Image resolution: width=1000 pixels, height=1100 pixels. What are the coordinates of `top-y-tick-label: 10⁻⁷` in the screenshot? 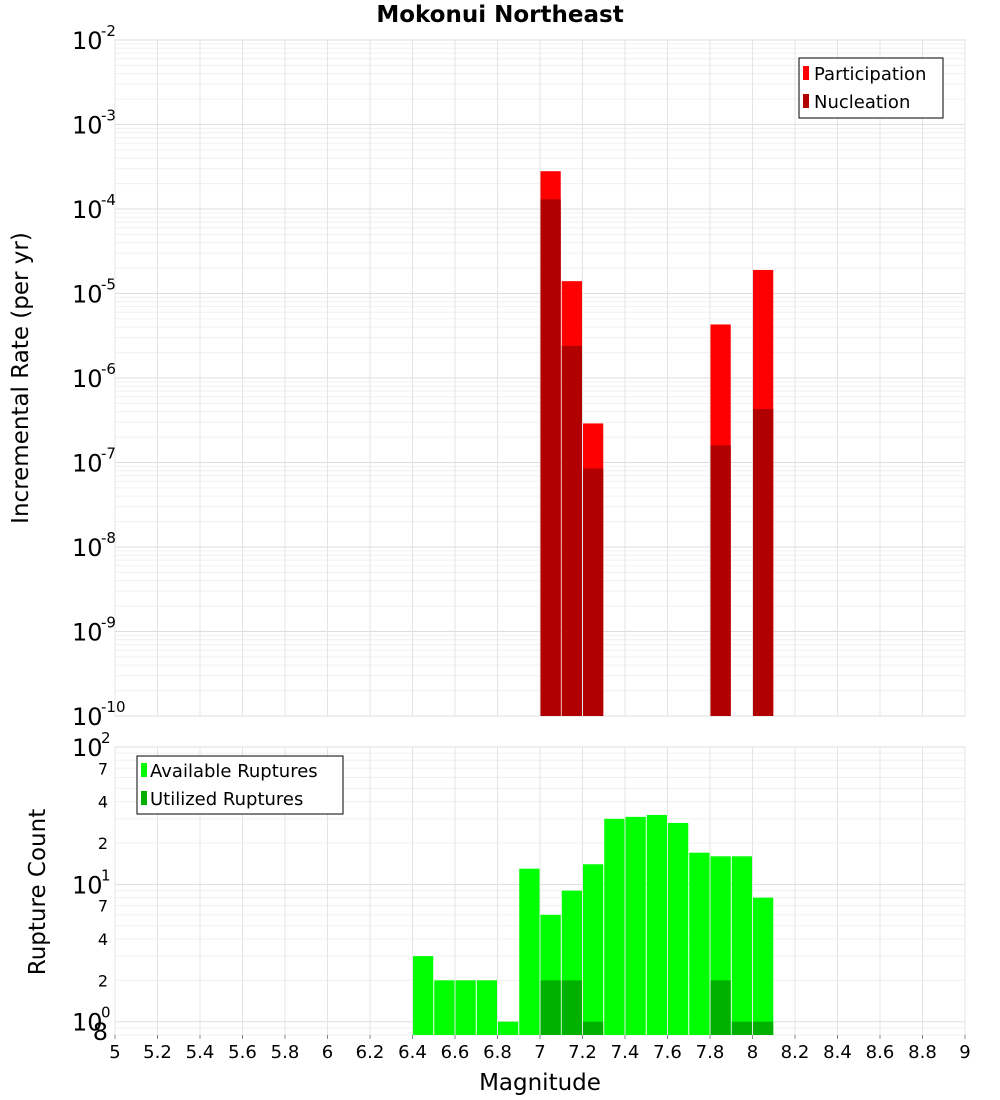 It's located at (94, 461).